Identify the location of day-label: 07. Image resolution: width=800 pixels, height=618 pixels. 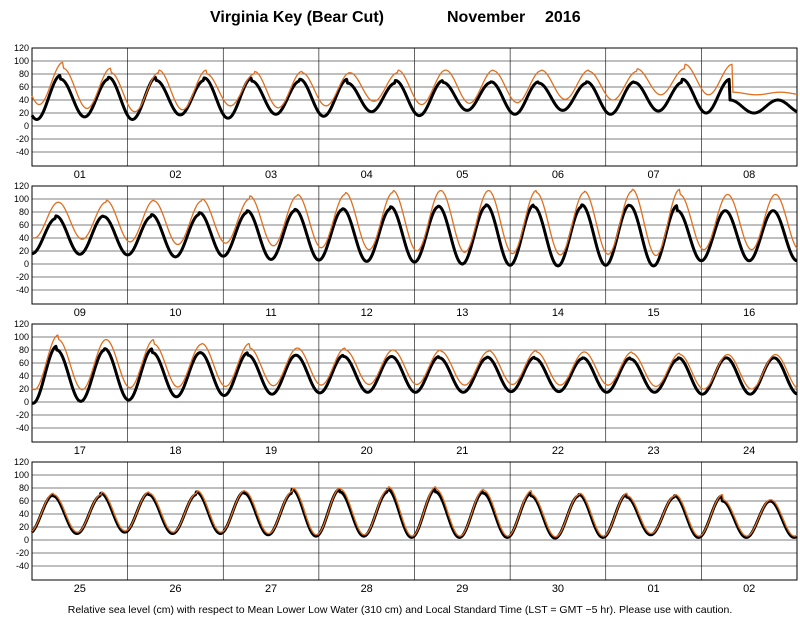
(653, 175).